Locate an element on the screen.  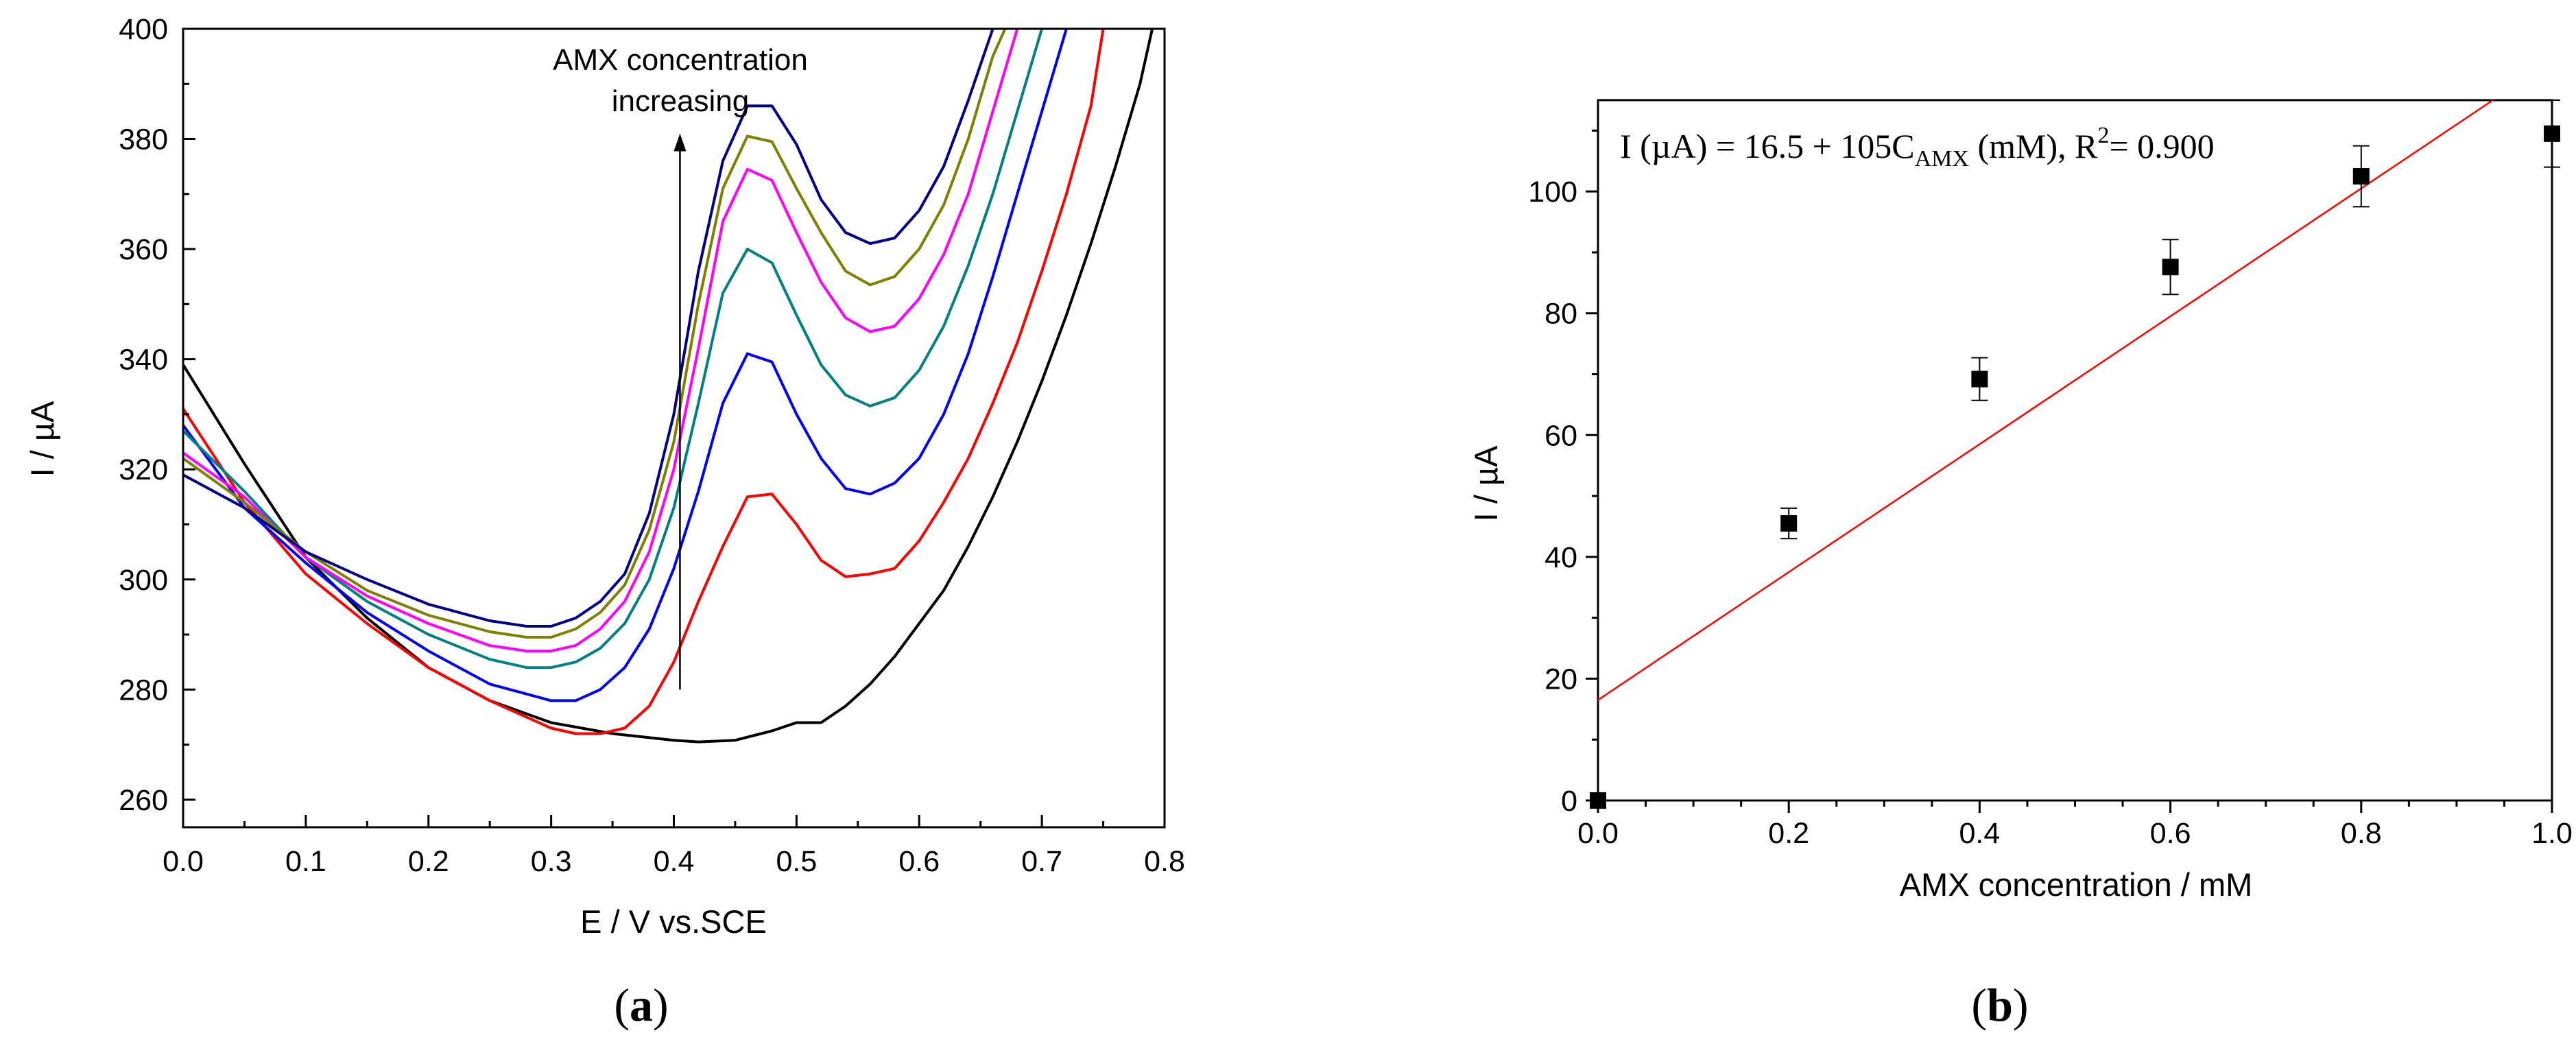
annotation-arrowhead is located at coordinates (680, 142).